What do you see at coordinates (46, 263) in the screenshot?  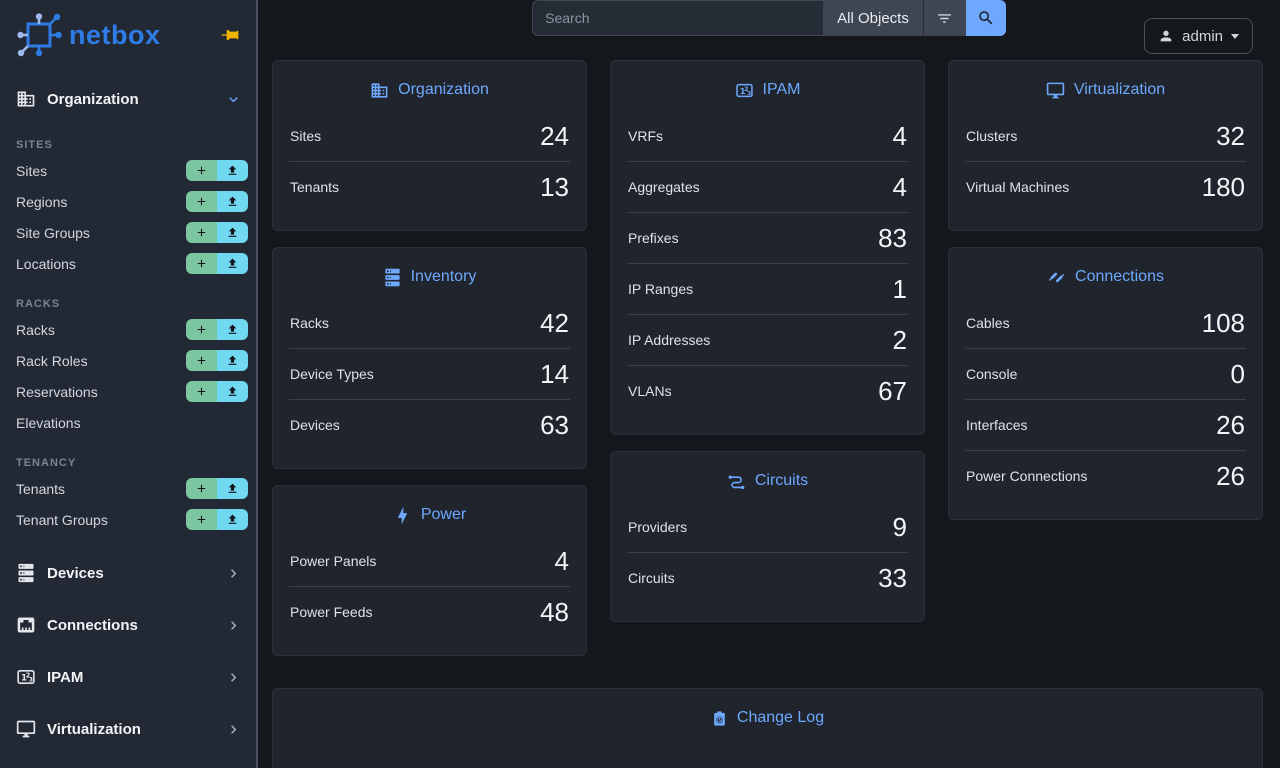 I see `sidebar-link-locations: Locations` at bounding box center [46, 263].